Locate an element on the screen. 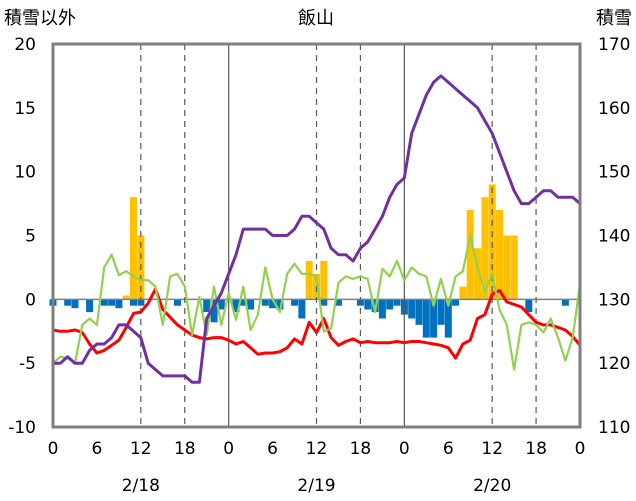 The image size is (636, 501). left-tick-label: -10 is located at coordinates (22, 428).